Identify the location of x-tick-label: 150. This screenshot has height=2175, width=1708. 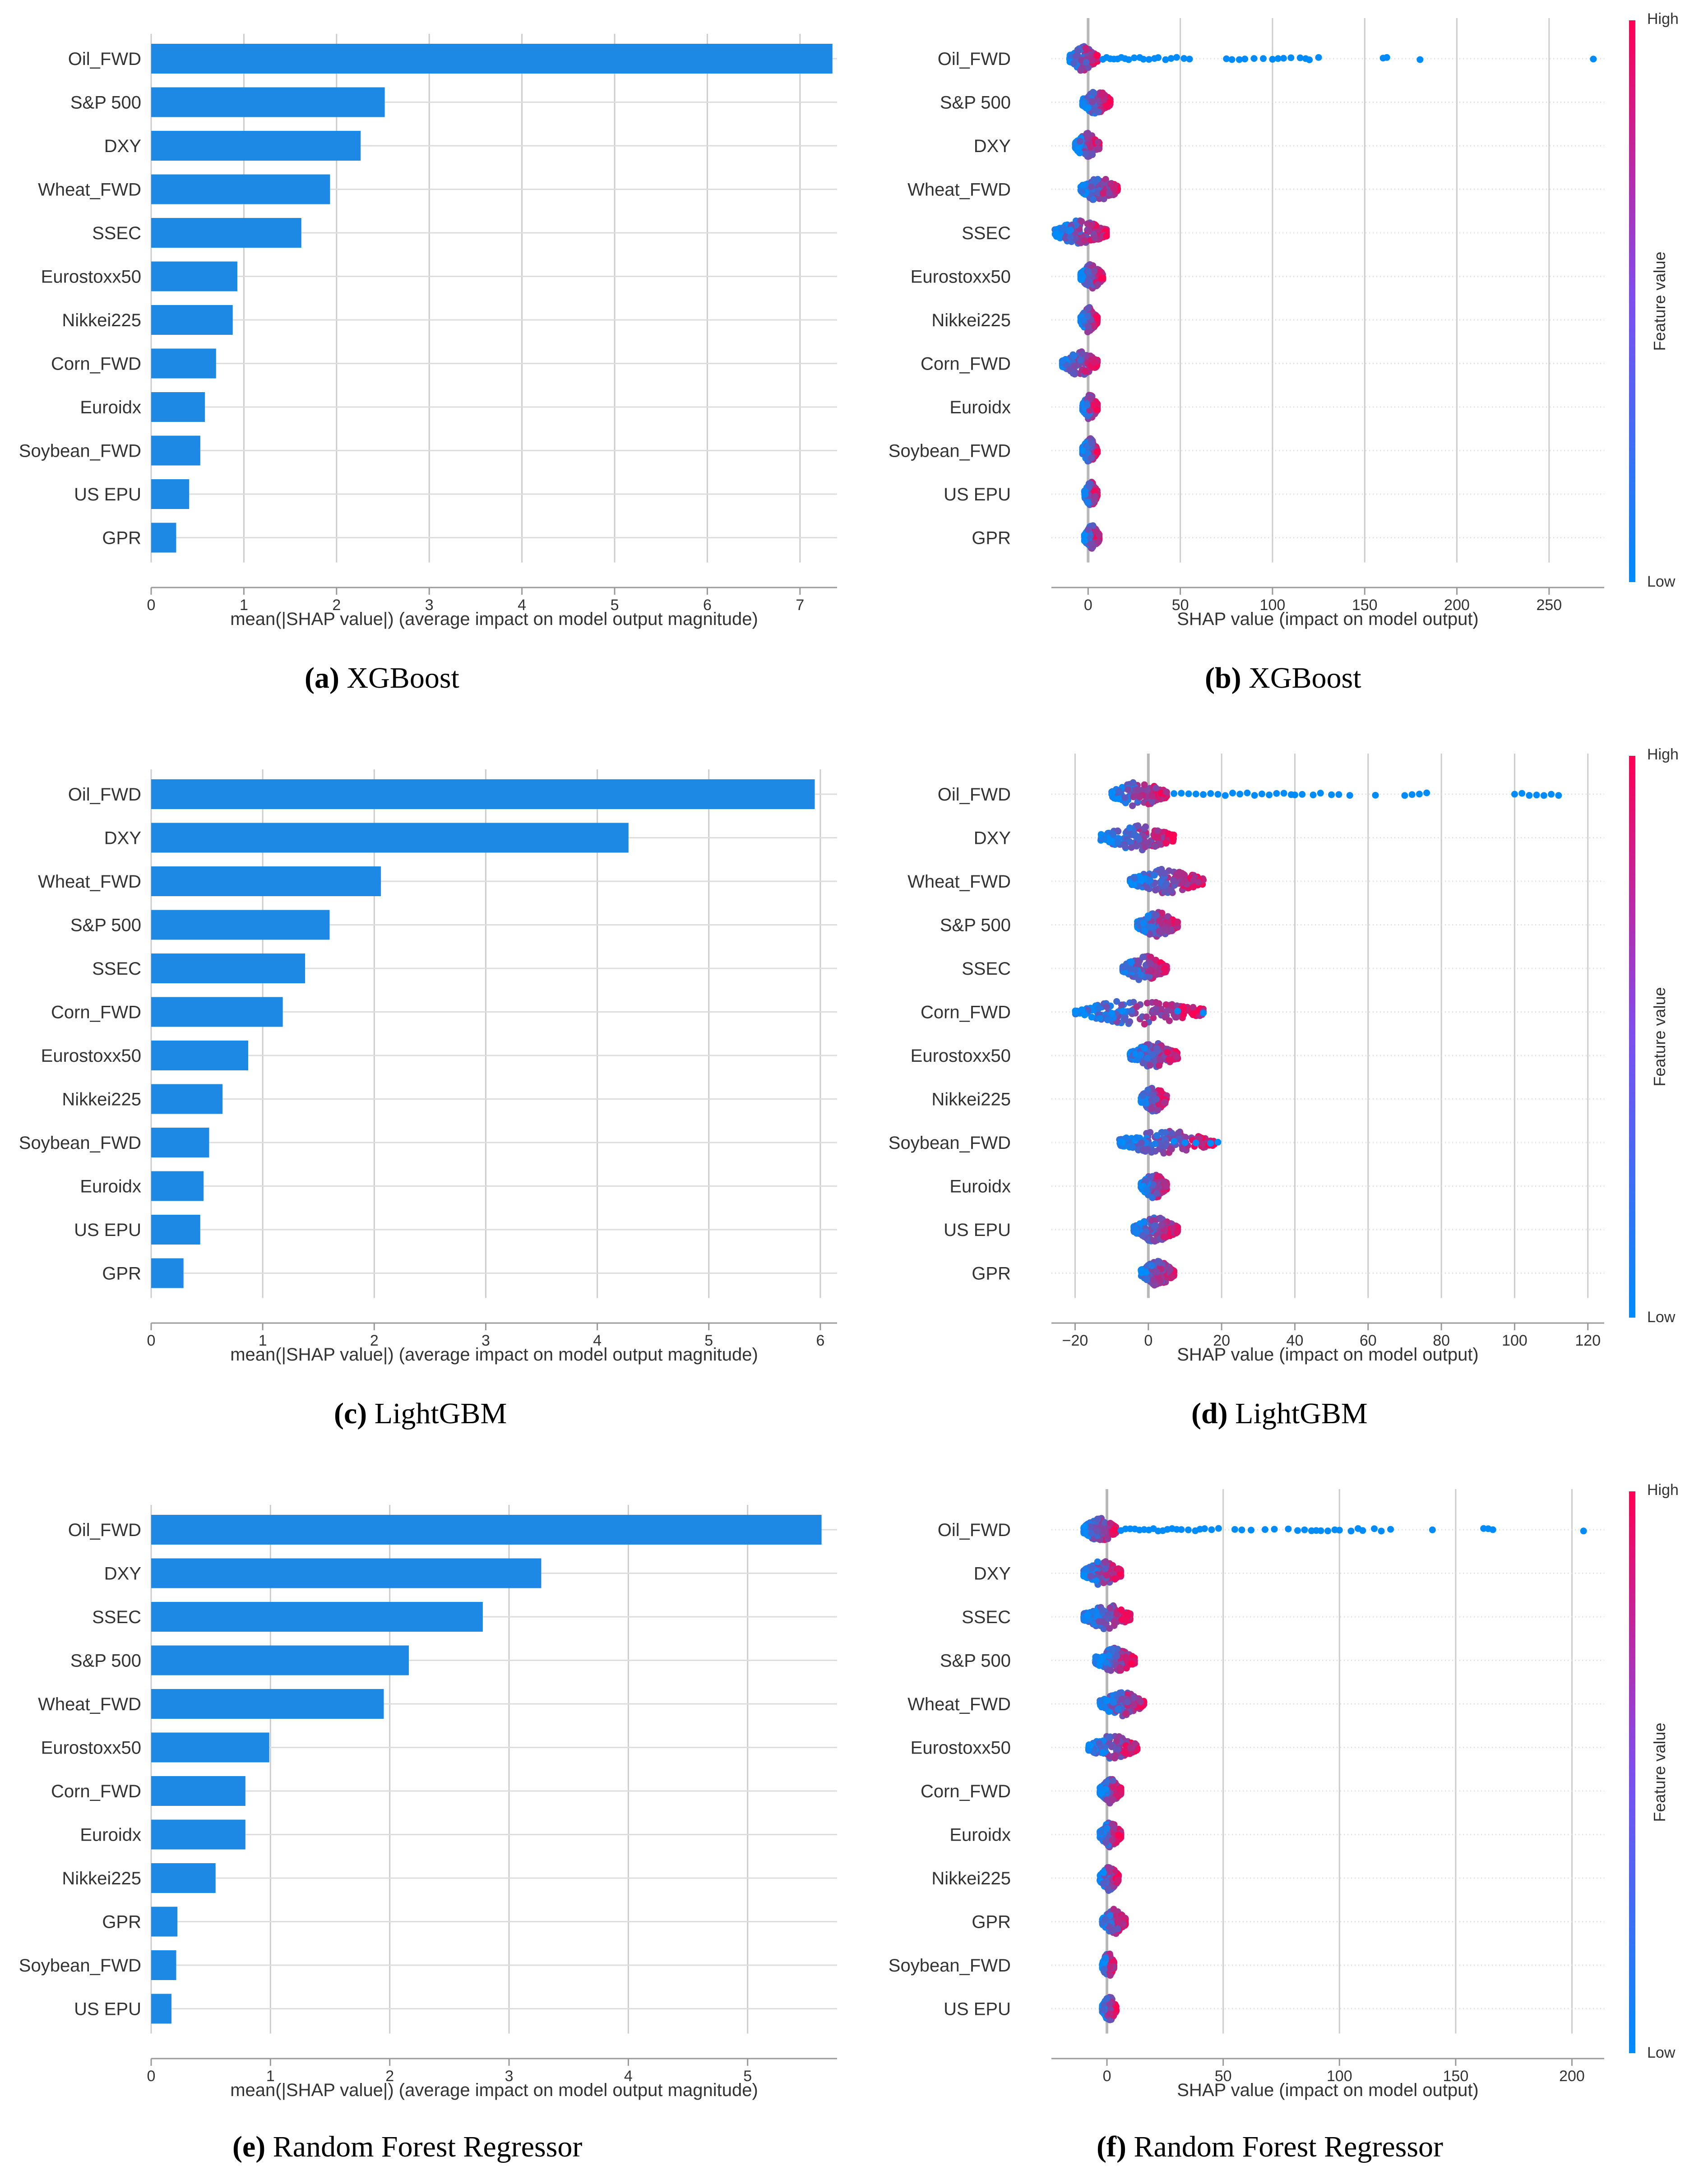
(1456, 2077).